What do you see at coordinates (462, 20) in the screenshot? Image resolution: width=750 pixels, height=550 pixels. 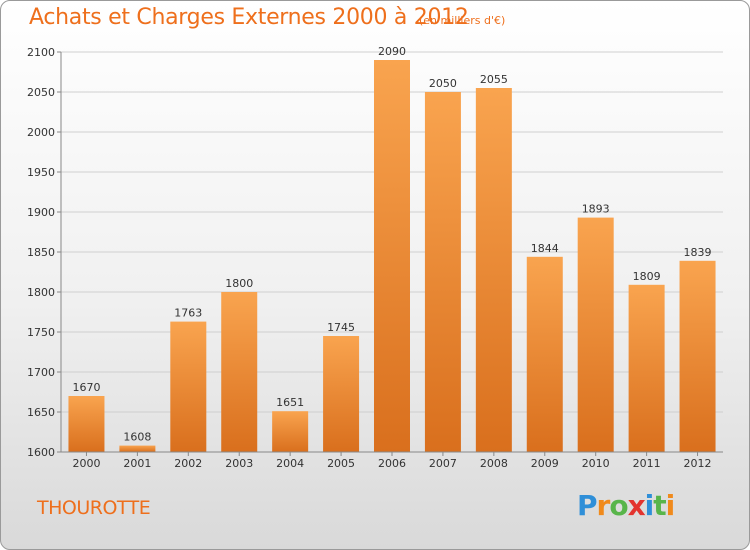 I see `chart-subtitle: (en milliers d'€)` at bounding box center [462, 20].